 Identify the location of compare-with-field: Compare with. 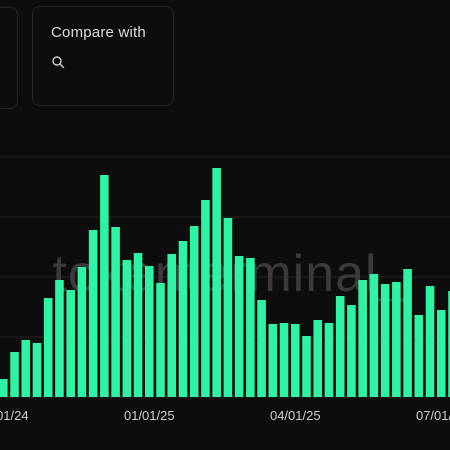
(103, 56).